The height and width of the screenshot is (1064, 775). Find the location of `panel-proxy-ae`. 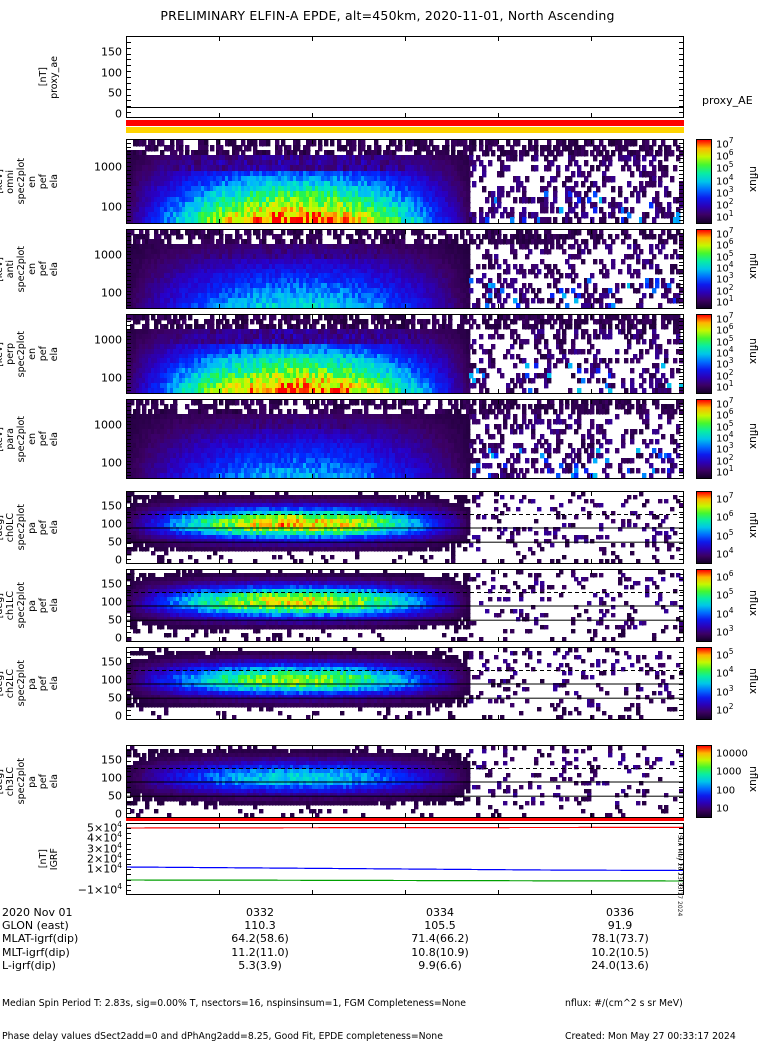

panel-proxy-ae is located at coordinates (405, 77).